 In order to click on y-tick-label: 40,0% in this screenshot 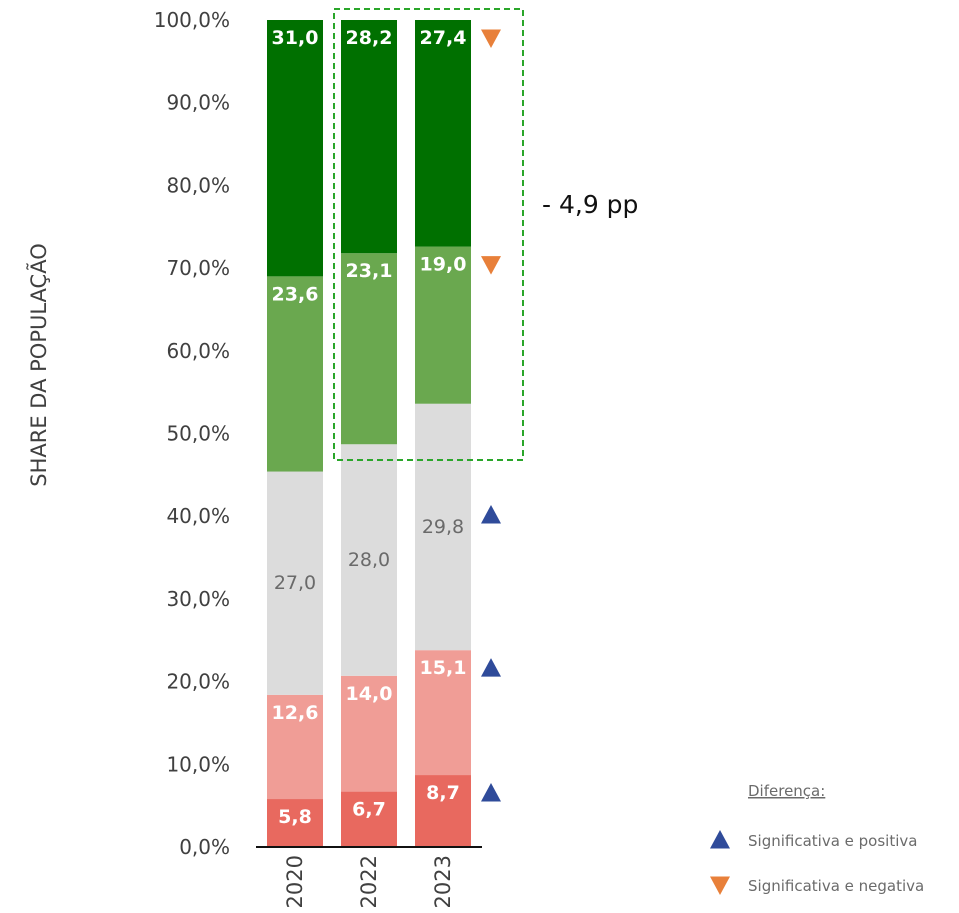, I will do `click(198, 516)`.